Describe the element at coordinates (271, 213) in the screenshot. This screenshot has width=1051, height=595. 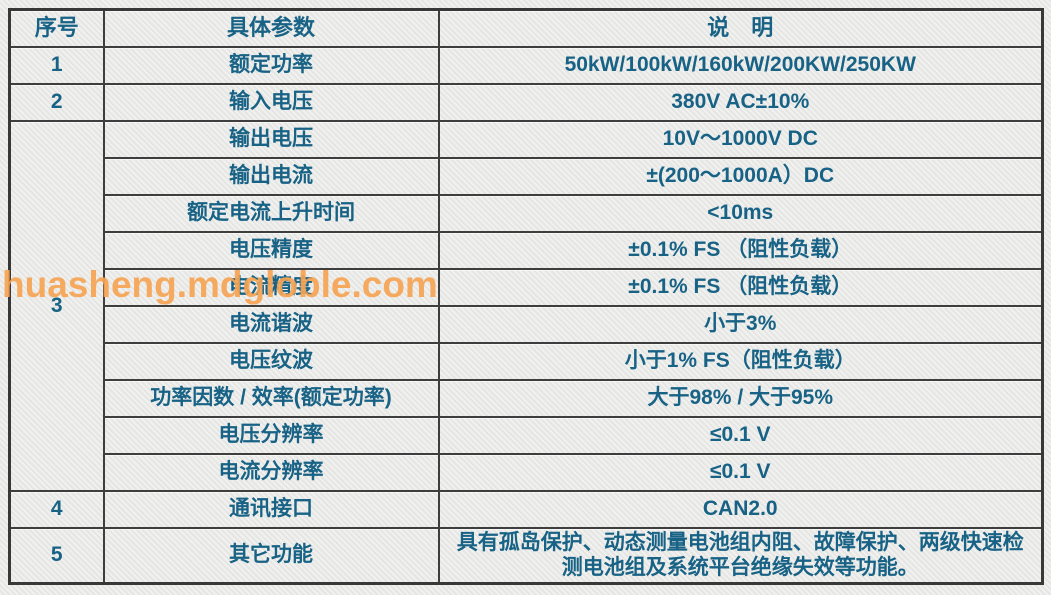
I see `cell-param: 额定电流上升时间` at that location.